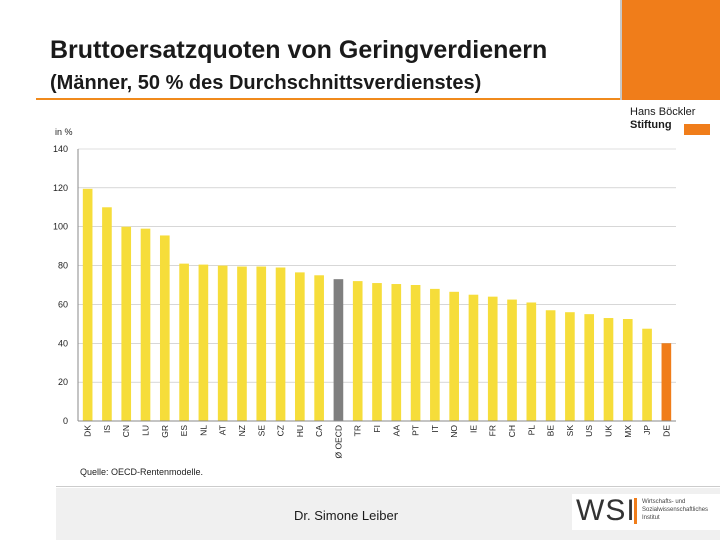 The width and height of the screenshot is (720, 540). What do you see at coordinates (473, 357) in the screenshot?
I see `bar-ie` at bounding box center [473, 357].